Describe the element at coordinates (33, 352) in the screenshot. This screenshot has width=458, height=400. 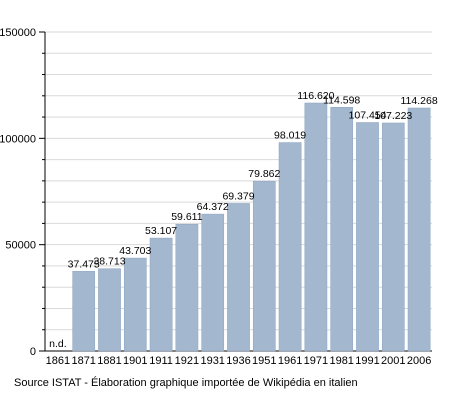
I see `y-tick-label: 0` at that location.